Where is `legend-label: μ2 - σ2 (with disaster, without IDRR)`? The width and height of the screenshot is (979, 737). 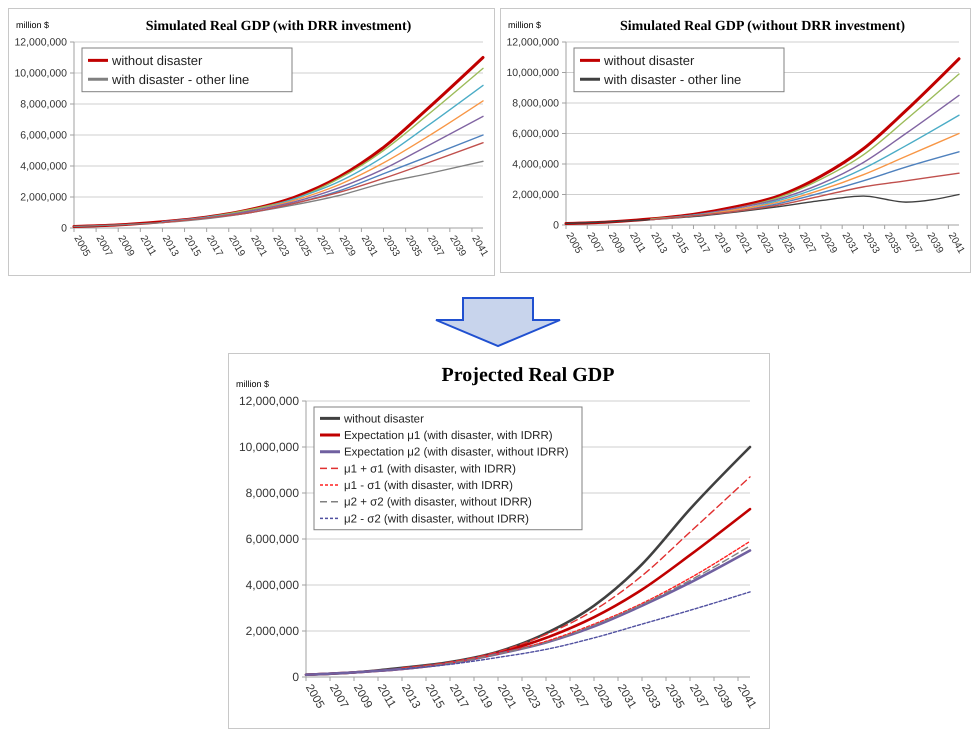
legend-label: μ2 - σ2 (with disaster, without IDRR) is located at coordinates (437, 519).